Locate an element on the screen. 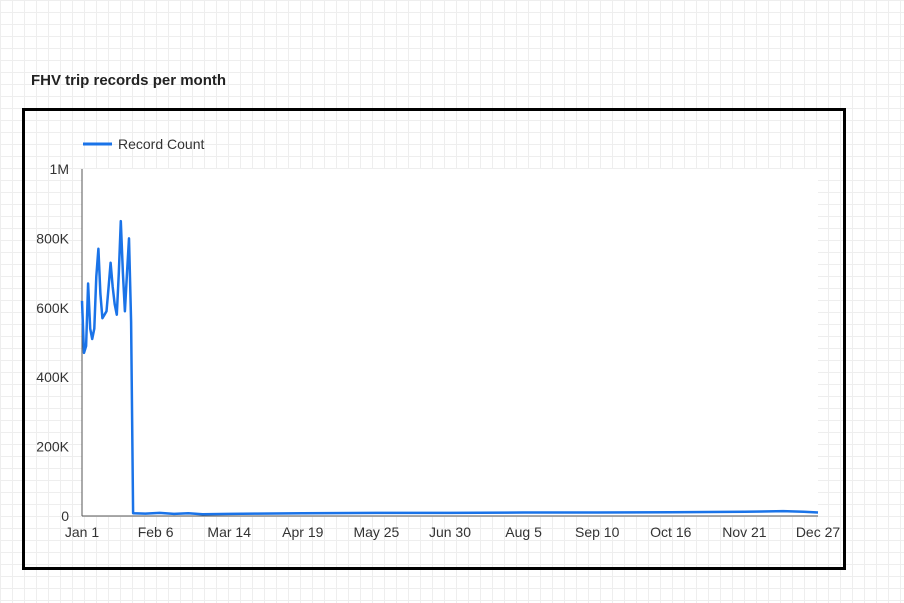  y-tick-label: 600K is located at coordinates (52, 308).